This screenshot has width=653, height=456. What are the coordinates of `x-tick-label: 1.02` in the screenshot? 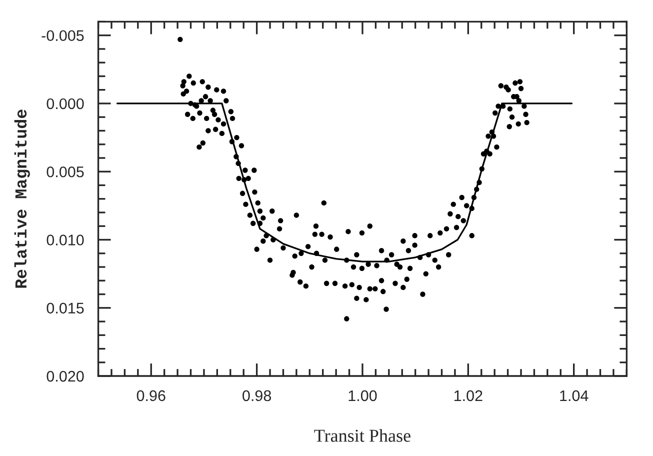 It's located at (468, 396).